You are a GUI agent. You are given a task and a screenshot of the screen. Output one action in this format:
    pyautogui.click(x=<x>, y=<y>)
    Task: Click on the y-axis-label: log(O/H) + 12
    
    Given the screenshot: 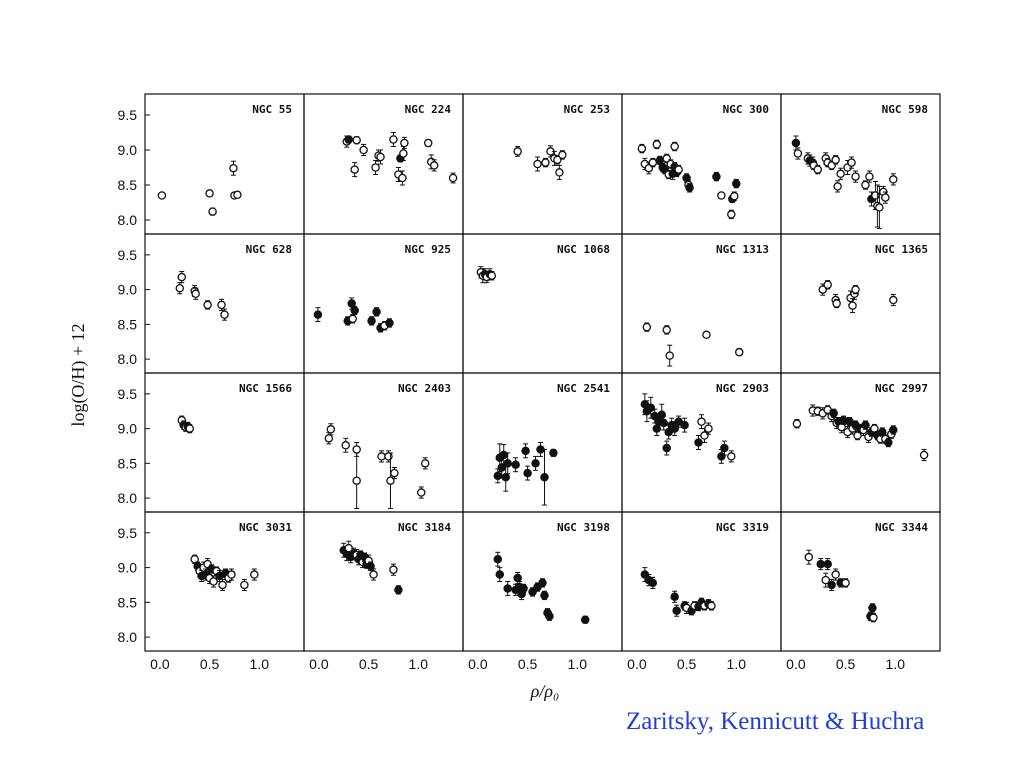 What is the action you would take?
    pyautogui.click(x=78, y=374)
    